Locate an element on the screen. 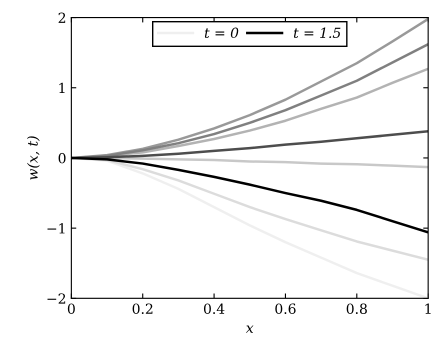  x-tick-label: 0.6 is located at coordinates (285, 308).